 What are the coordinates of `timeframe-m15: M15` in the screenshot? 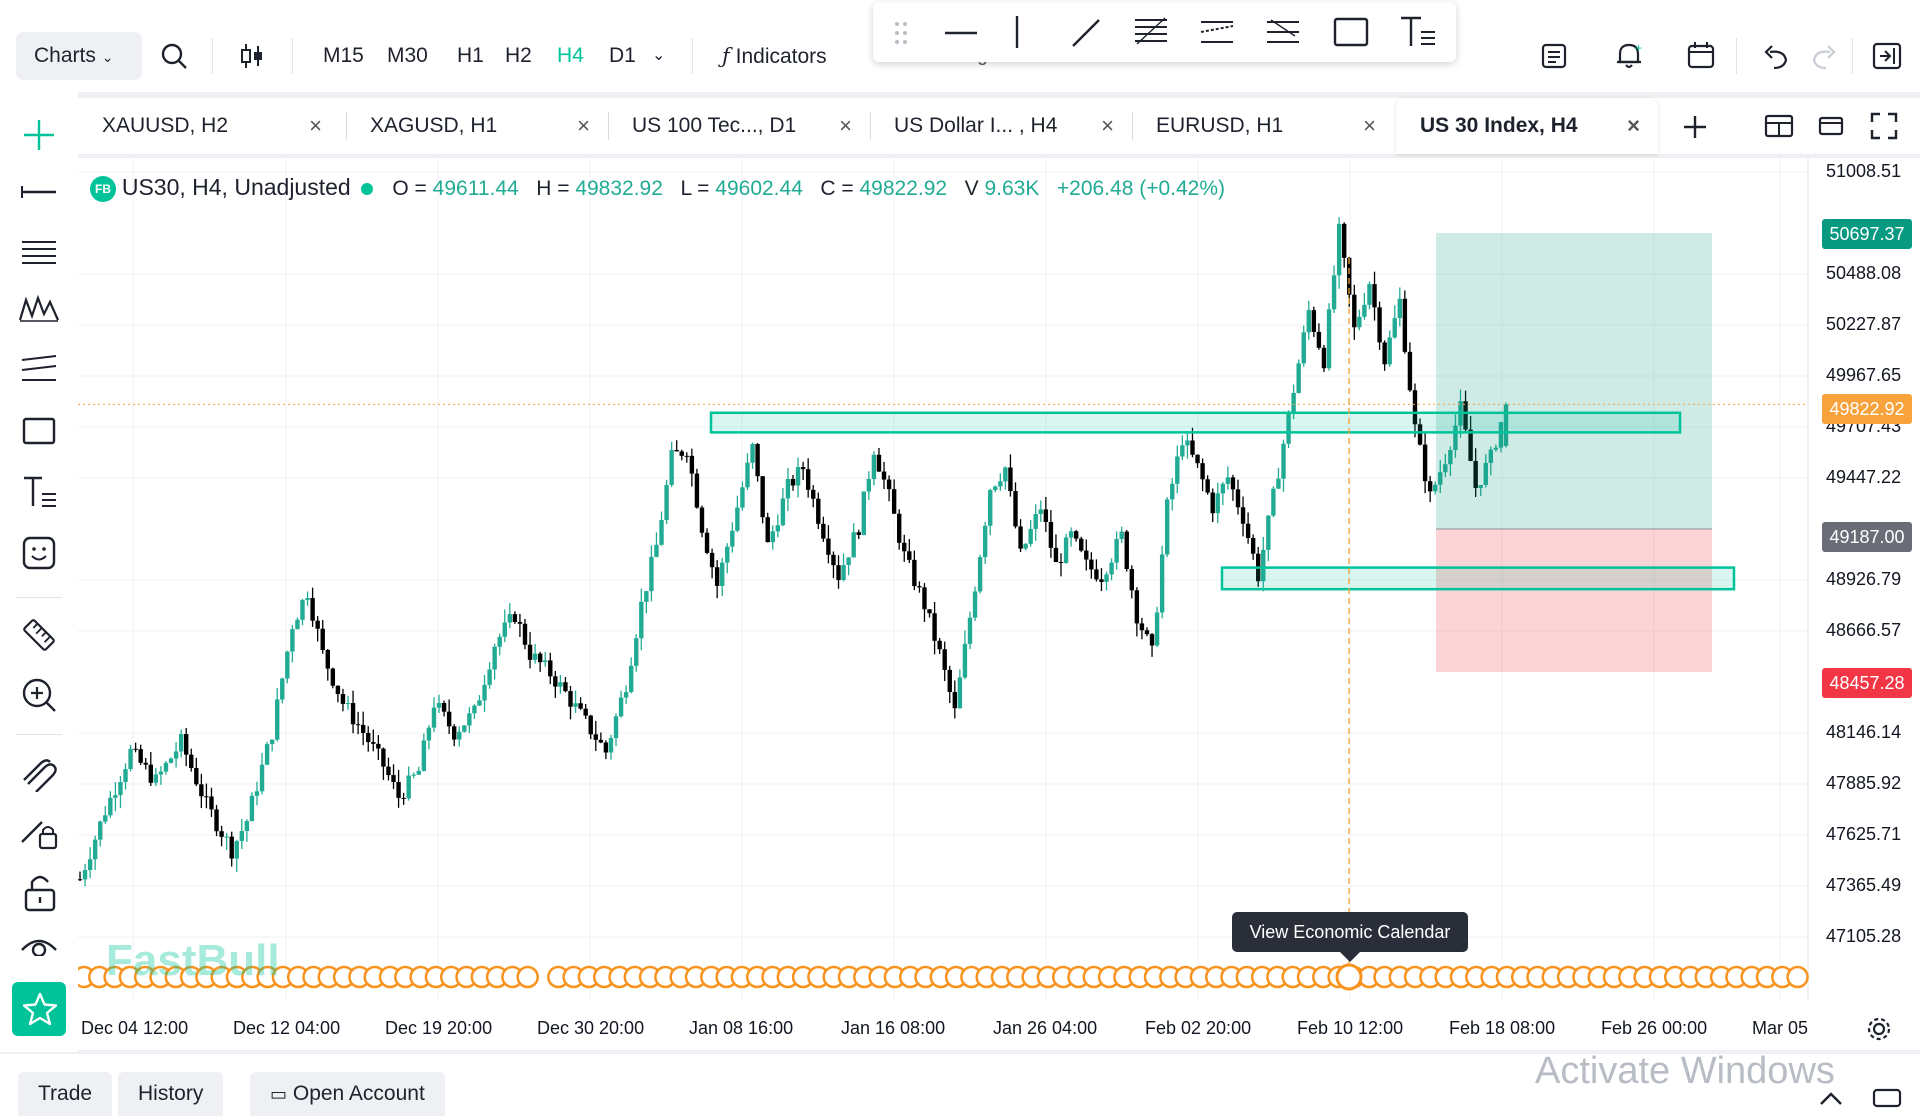 It's located at (343, 55).